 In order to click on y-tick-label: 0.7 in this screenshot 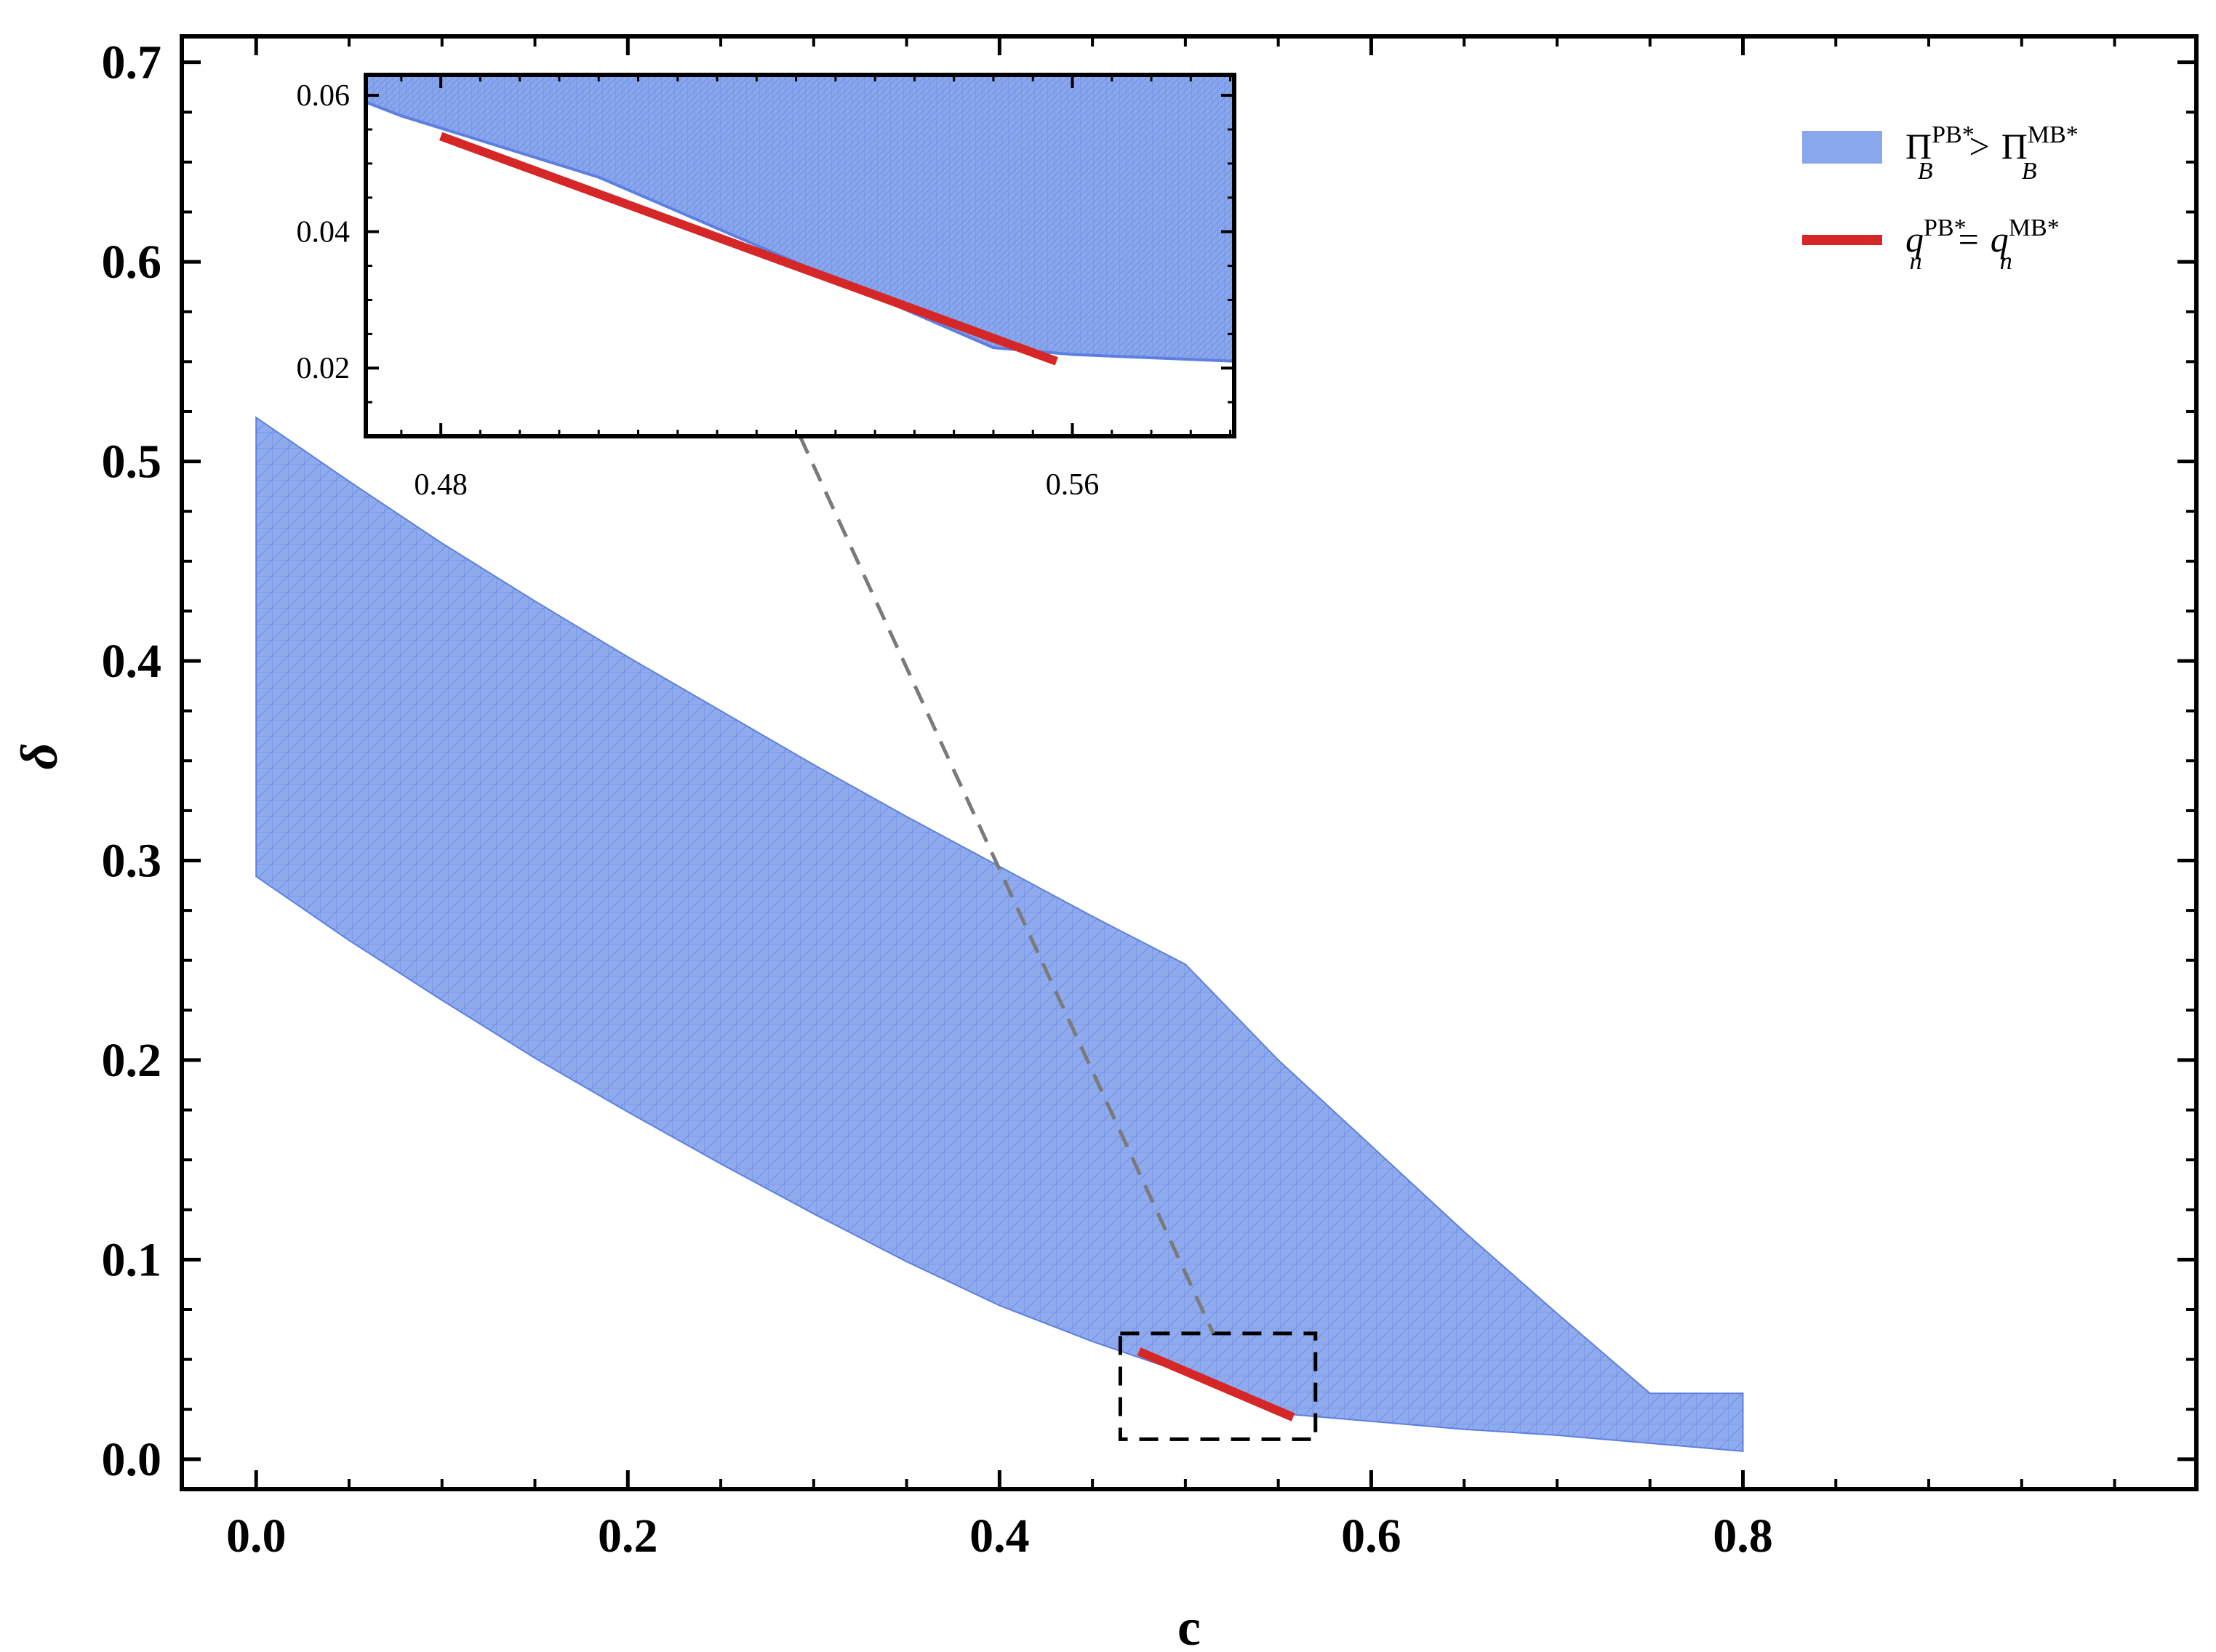, I will do `click(132, 62)`.